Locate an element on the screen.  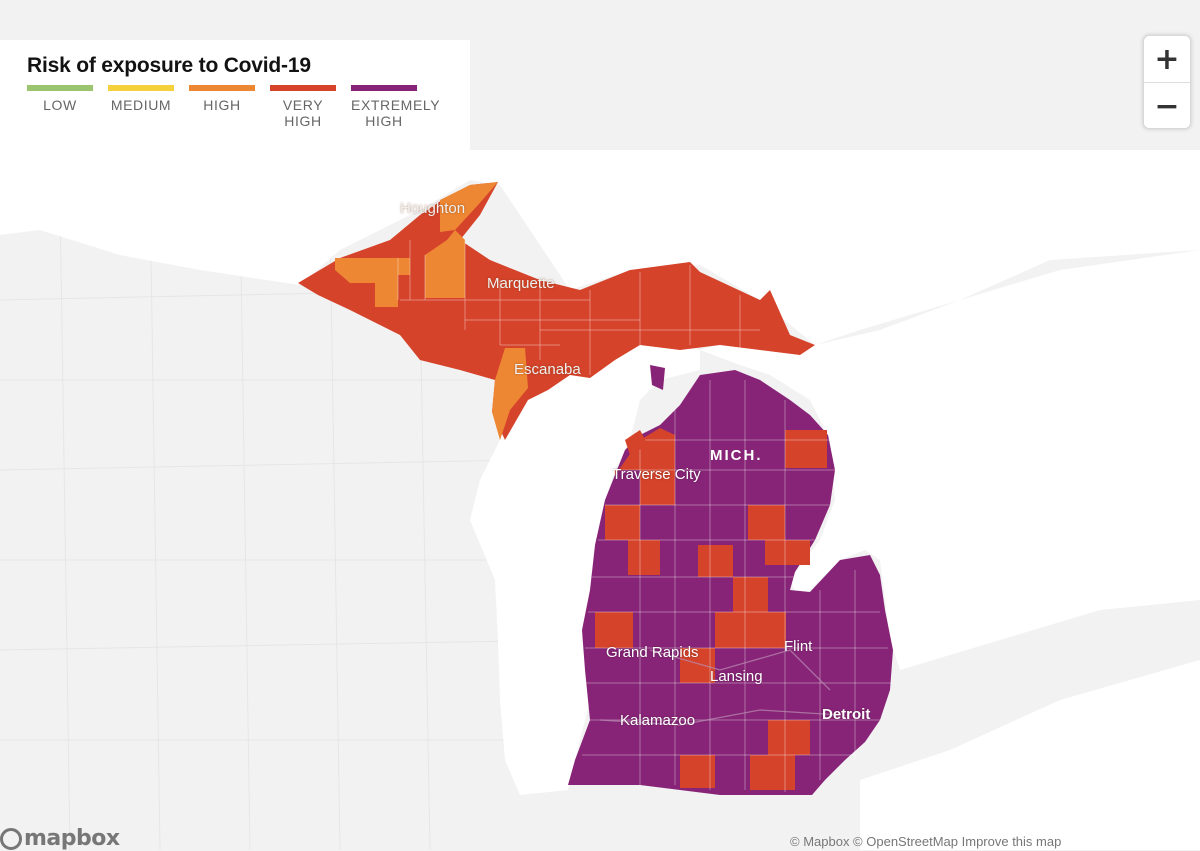
legend-title: Risk of exposure to Covid-19 is located at coordinates (169, 65).